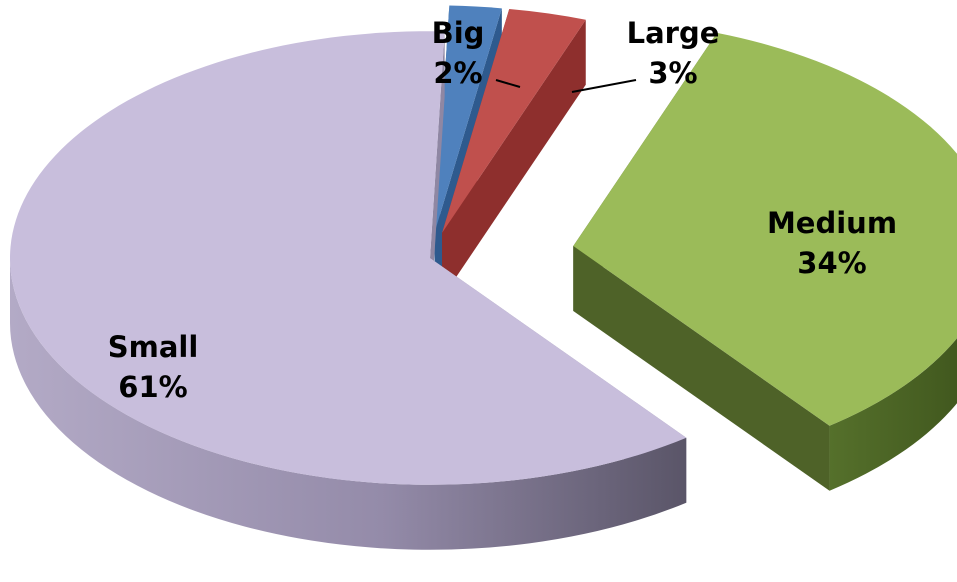  I want to click on slice-label-name-big: Big, so click(458, 33).